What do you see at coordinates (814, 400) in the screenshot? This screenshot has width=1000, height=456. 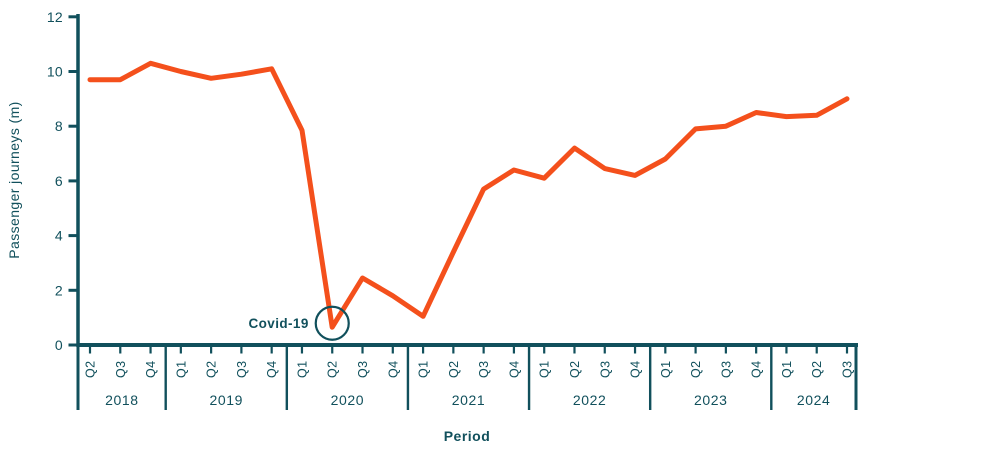 I see `year-label: 2024` at bounding box center [814, 400].